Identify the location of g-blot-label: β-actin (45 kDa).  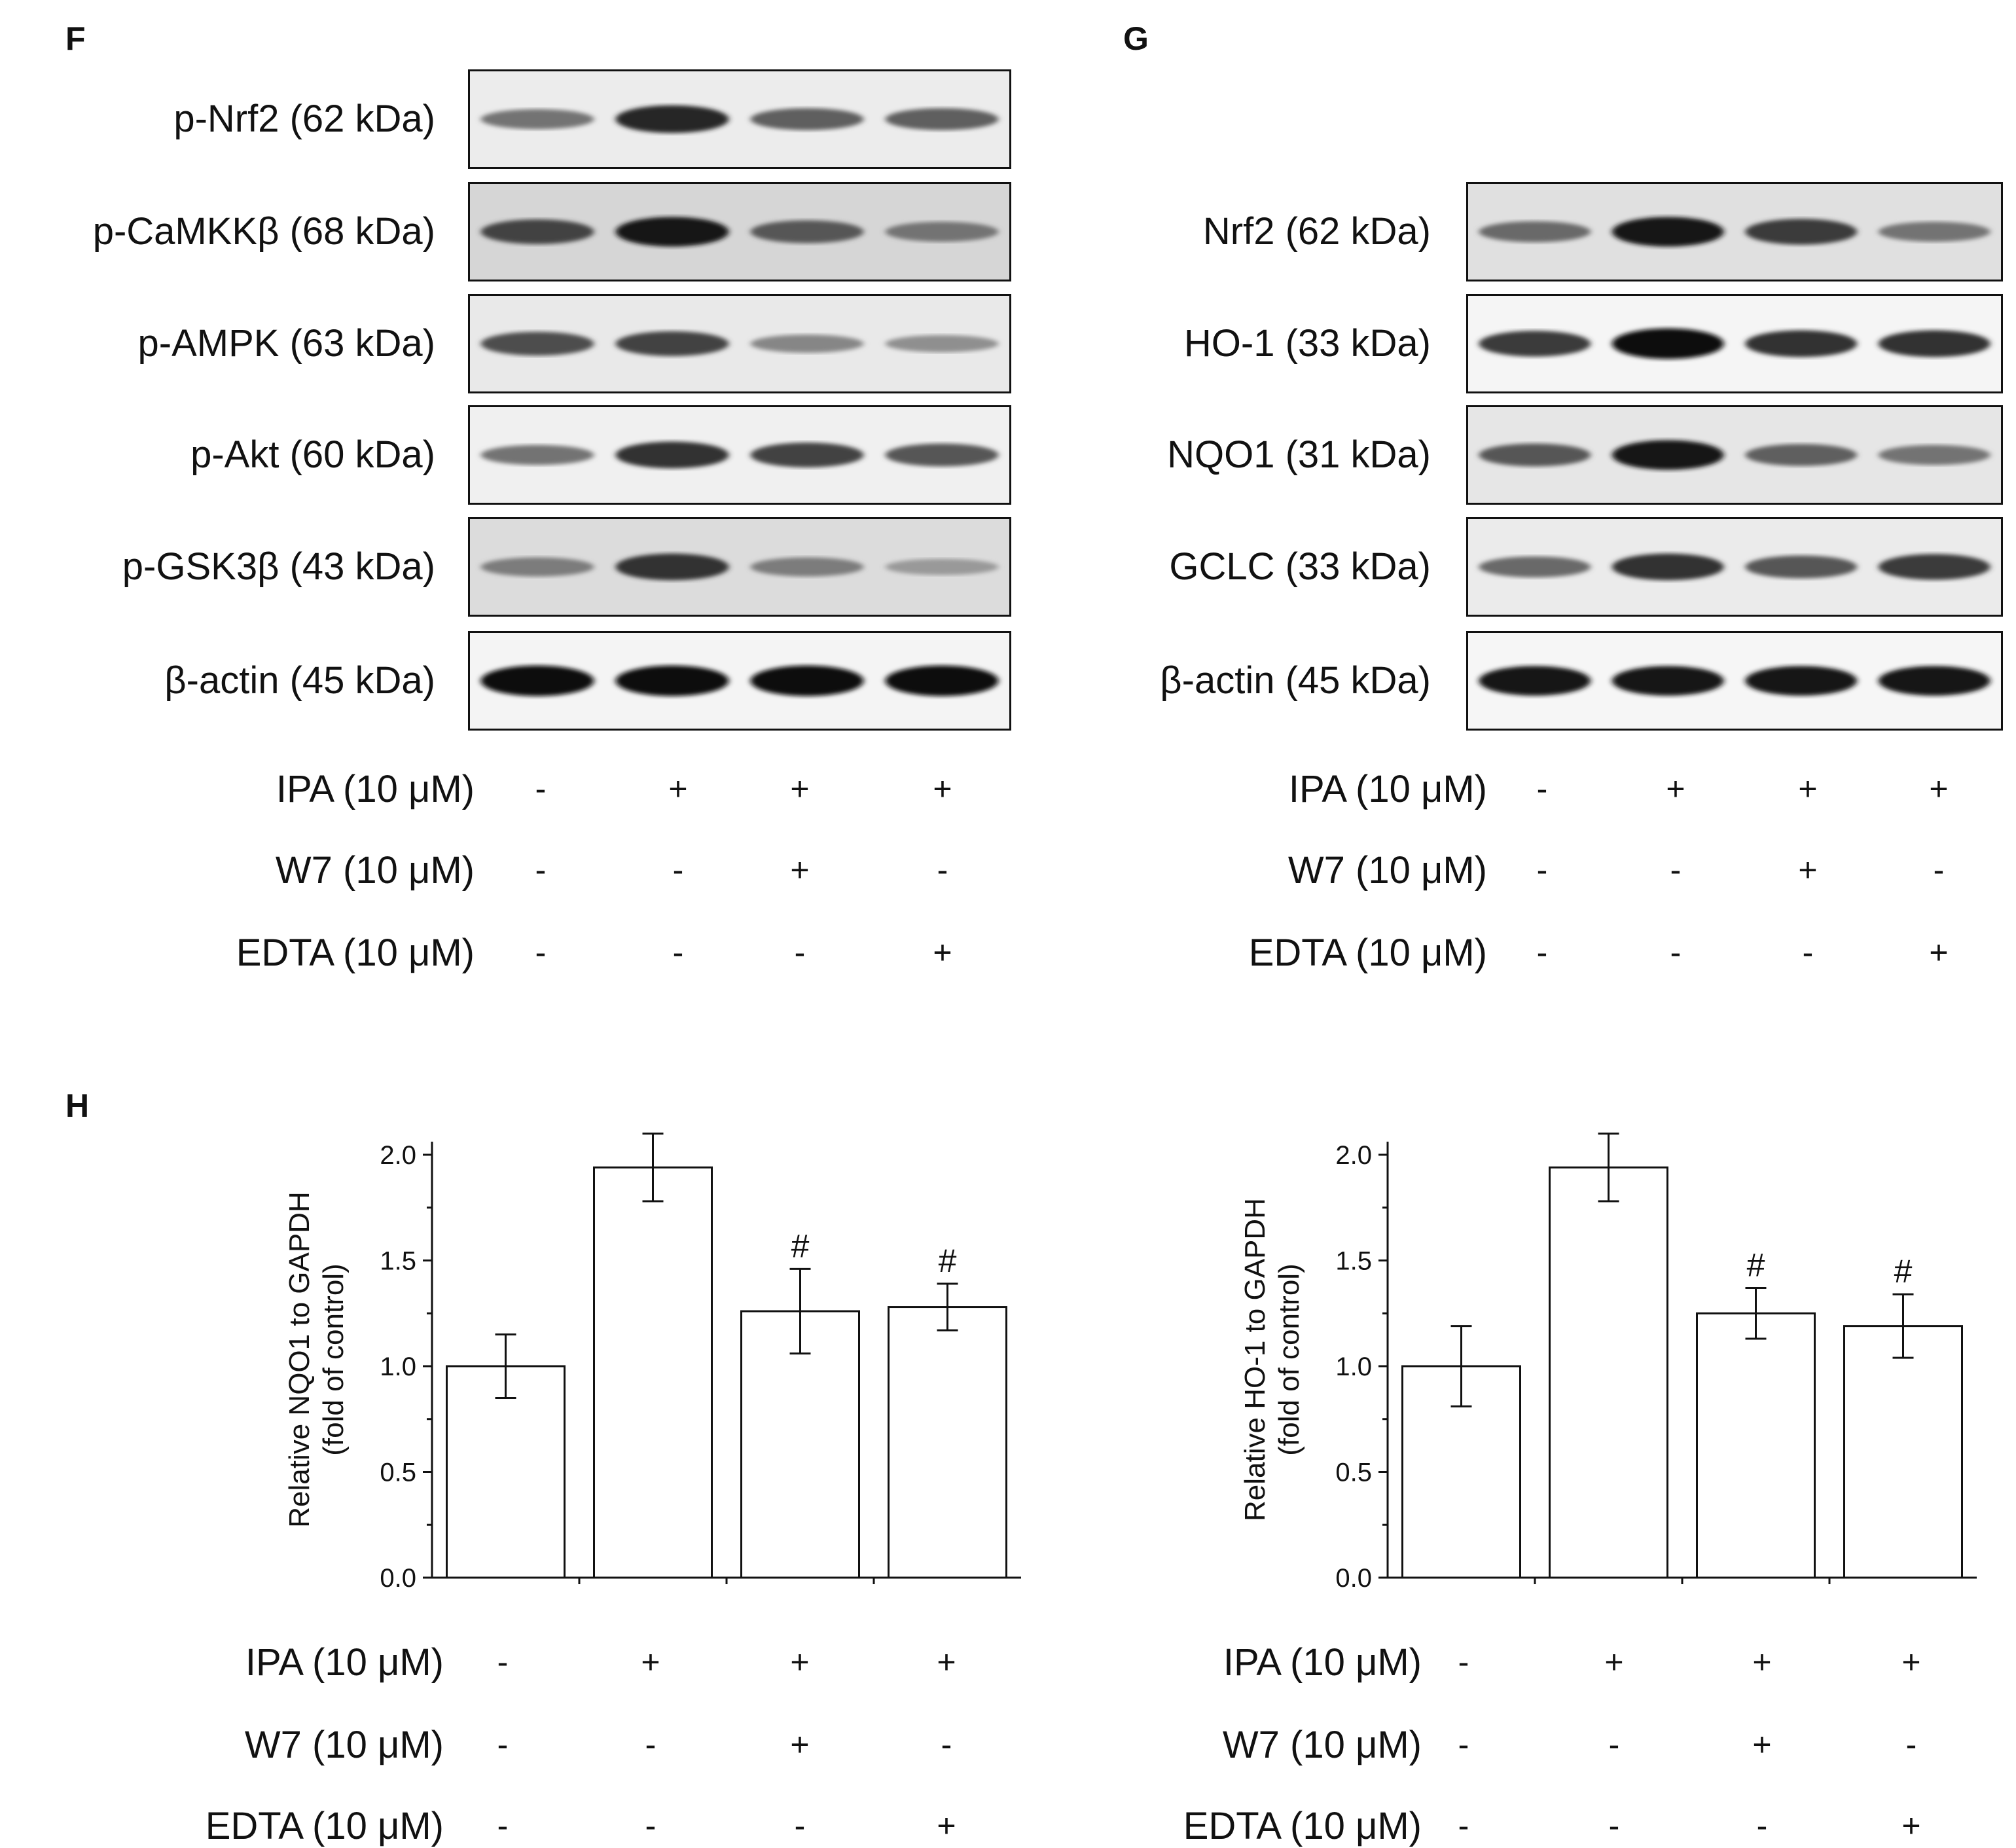
(1295, 680).